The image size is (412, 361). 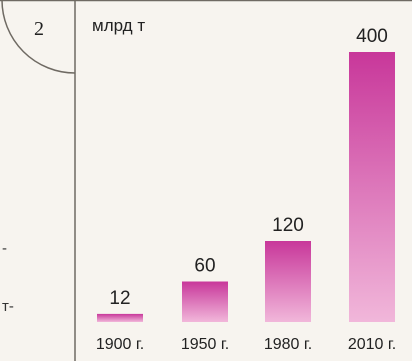 What do you see at coordinates (205, 301) in the screenshot?
I see `bar-1950` at bounding box center [205, 301].